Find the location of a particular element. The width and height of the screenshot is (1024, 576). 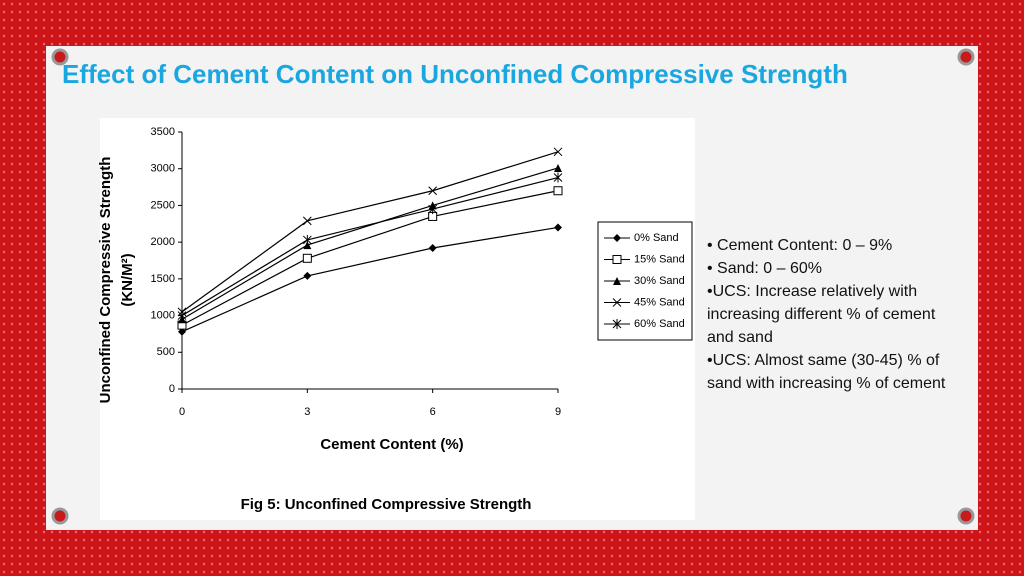

y-tick-label: 2000 is located at coordinates (163, 242).